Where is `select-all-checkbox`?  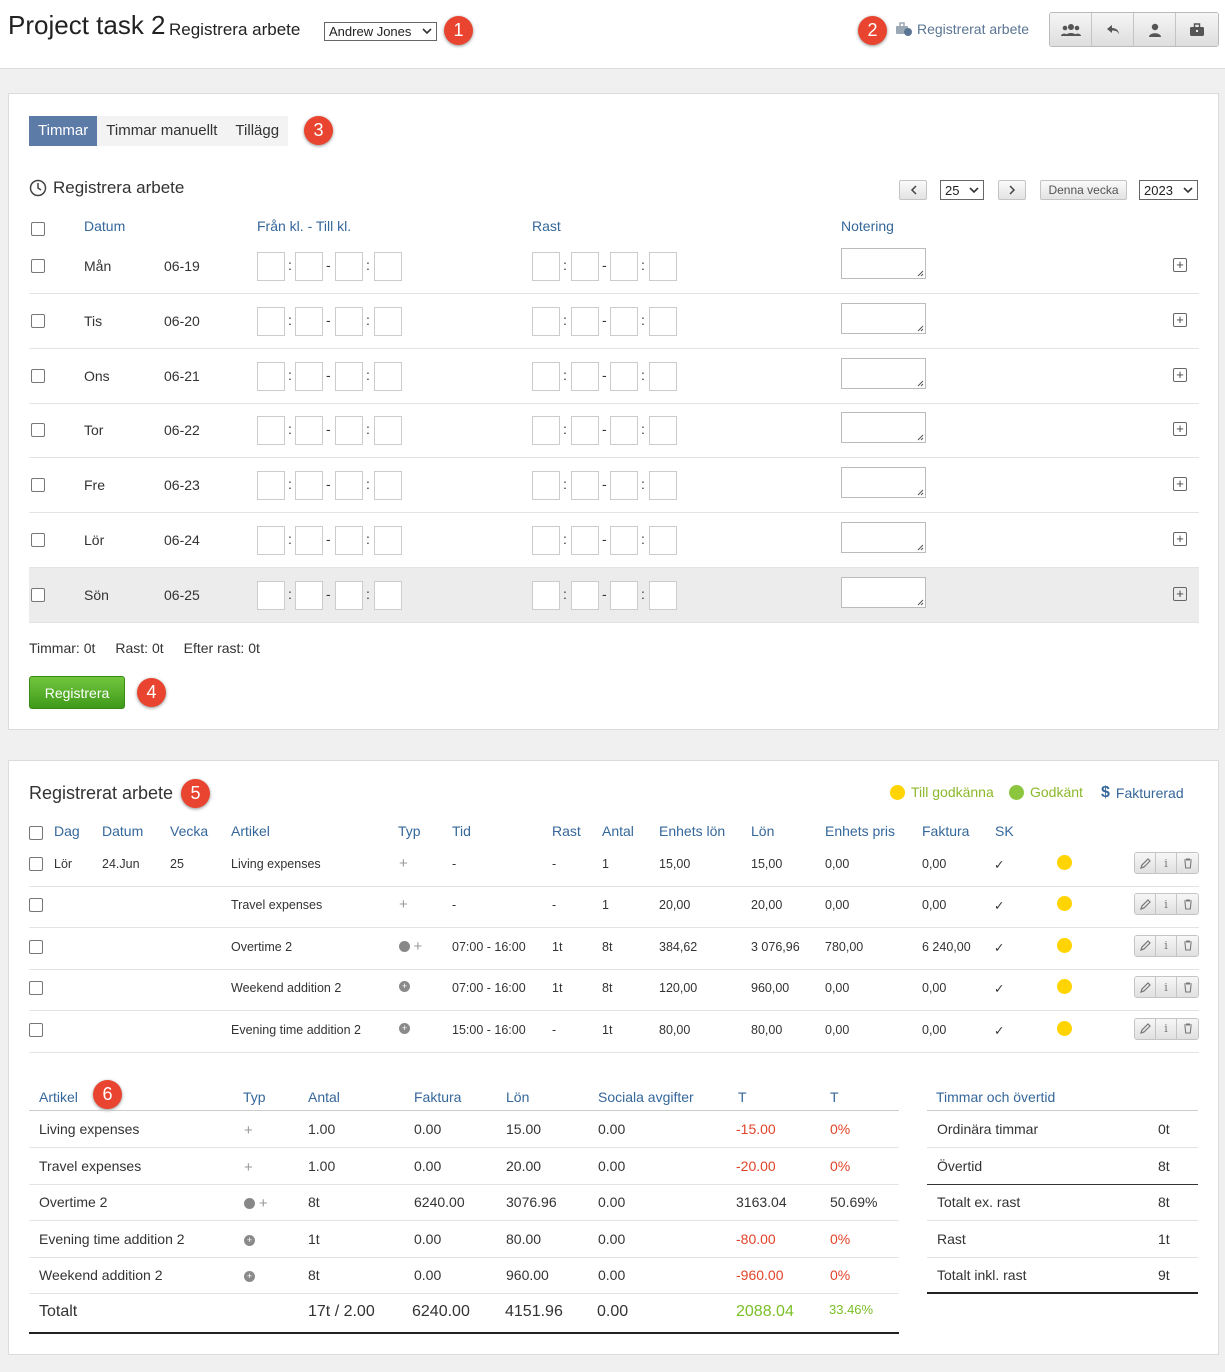 select-all-checkbox is located at coordinates (38, 229).